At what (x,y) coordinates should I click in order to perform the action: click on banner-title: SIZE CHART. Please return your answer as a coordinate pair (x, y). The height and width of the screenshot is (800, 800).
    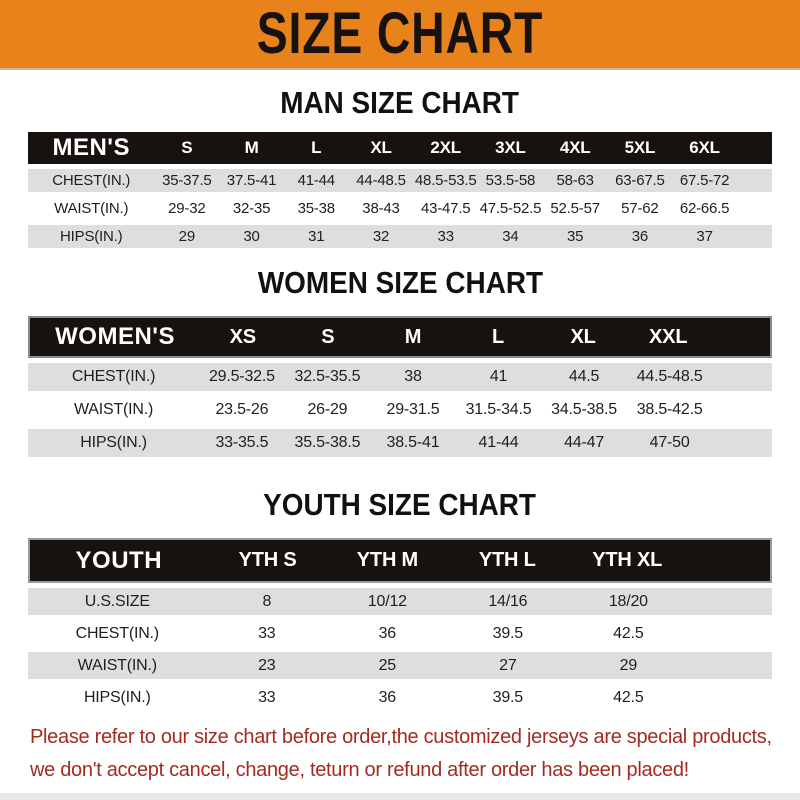
    Looking at the image, I should click on (400, 33).